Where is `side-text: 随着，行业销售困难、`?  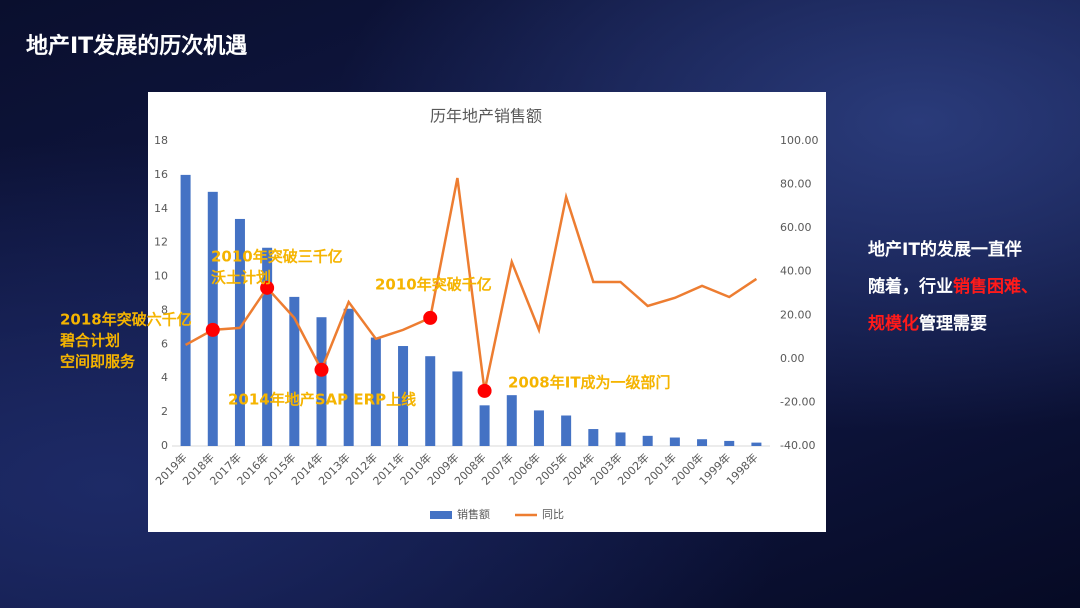 side-text: 随着，行业销售困难、 is located at coordinates (953, 286).